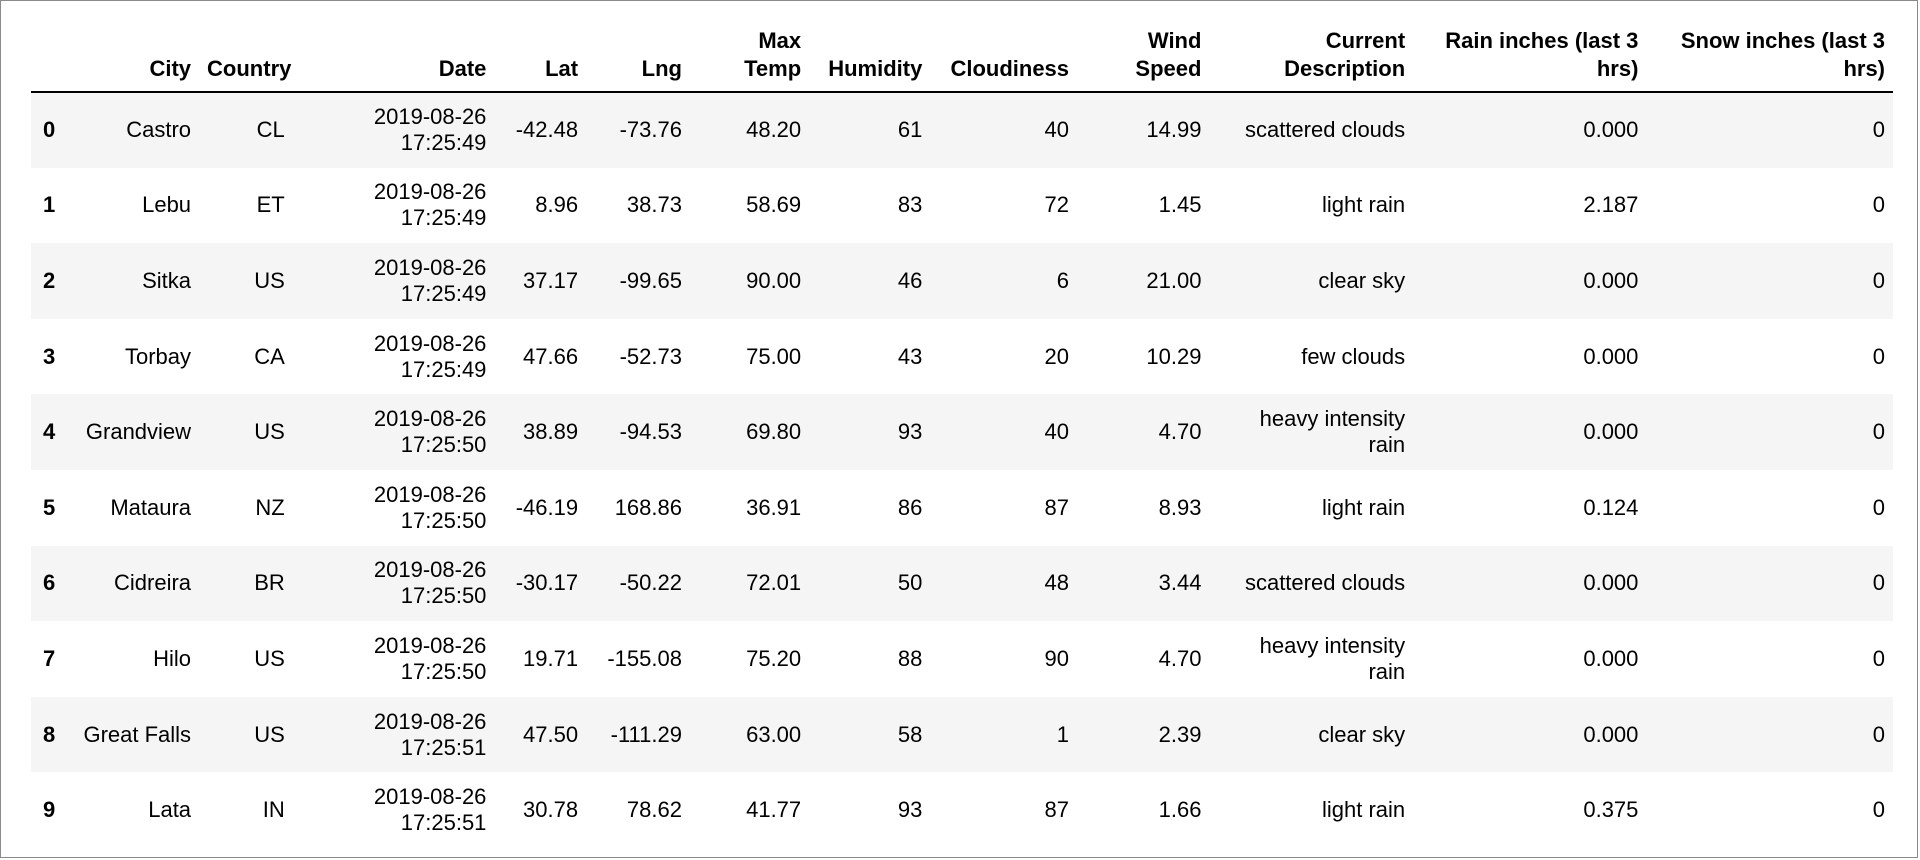 Image resolution: width=1920 pixels, height=860 pixels. What do you see at coordinates (650, 130) in the screenshot?
I see `cell-lng: -73.76` at bounding box center [650, 130].